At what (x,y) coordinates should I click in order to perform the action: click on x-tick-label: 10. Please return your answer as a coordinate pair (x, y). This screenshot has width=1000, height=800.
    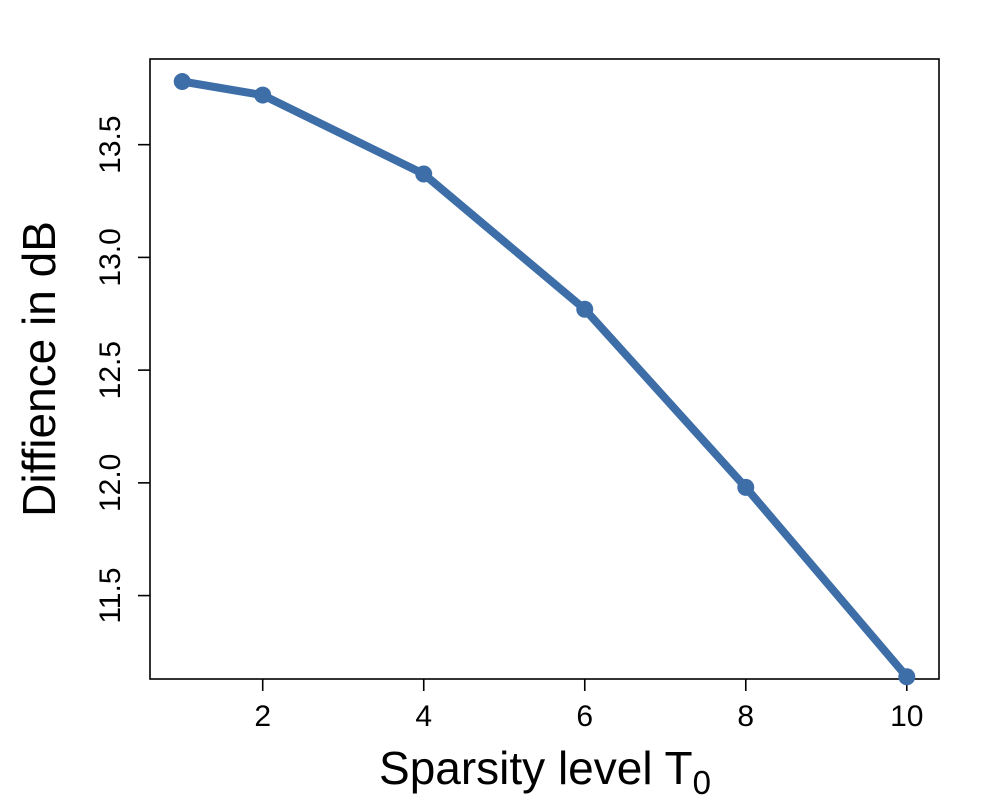
    Looking at the image, I should click on (906, 716).